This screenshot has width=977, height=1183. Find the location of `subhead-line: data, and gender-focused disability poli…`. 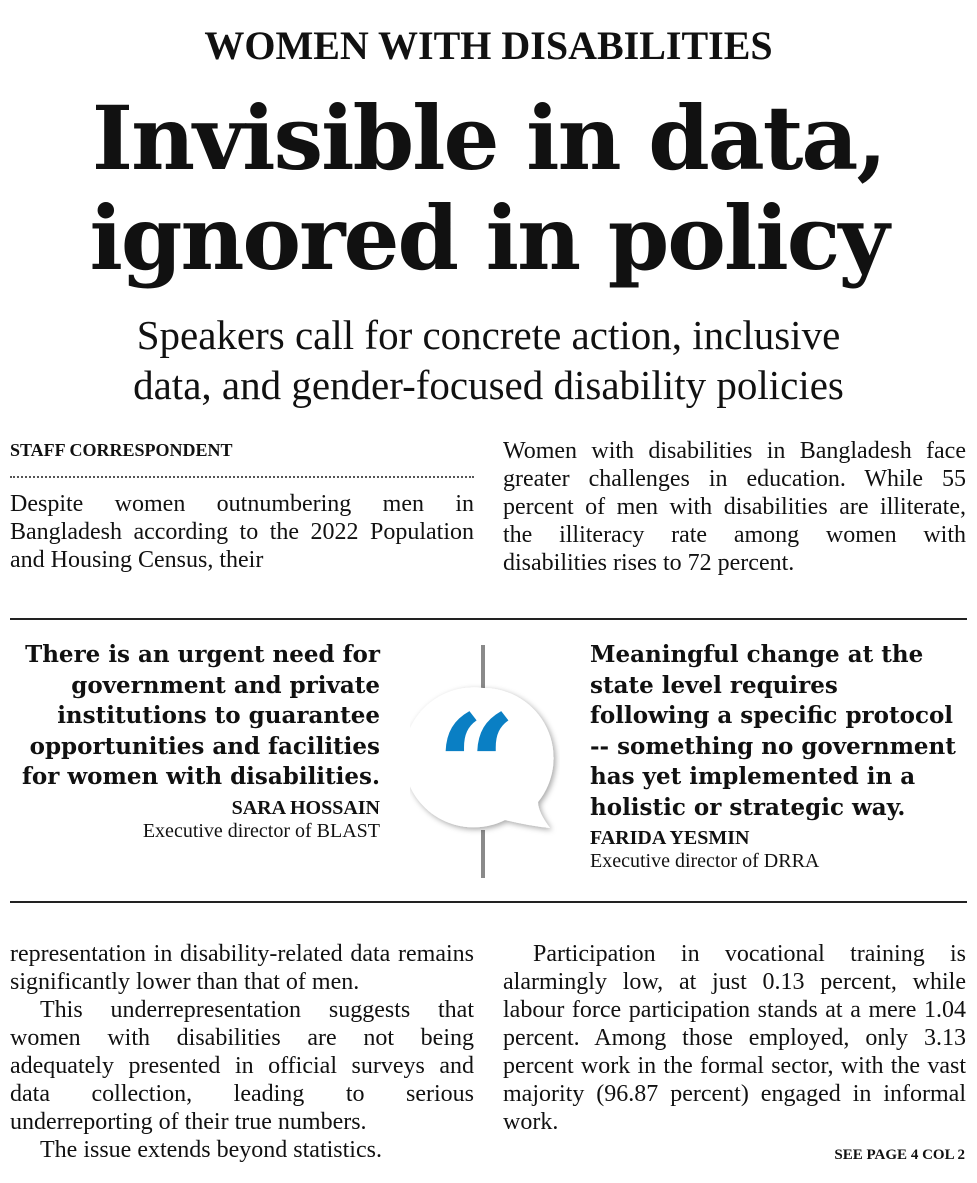

subhead-line: data, and gender-focused disability poli… is located at coordinates (488, 385).